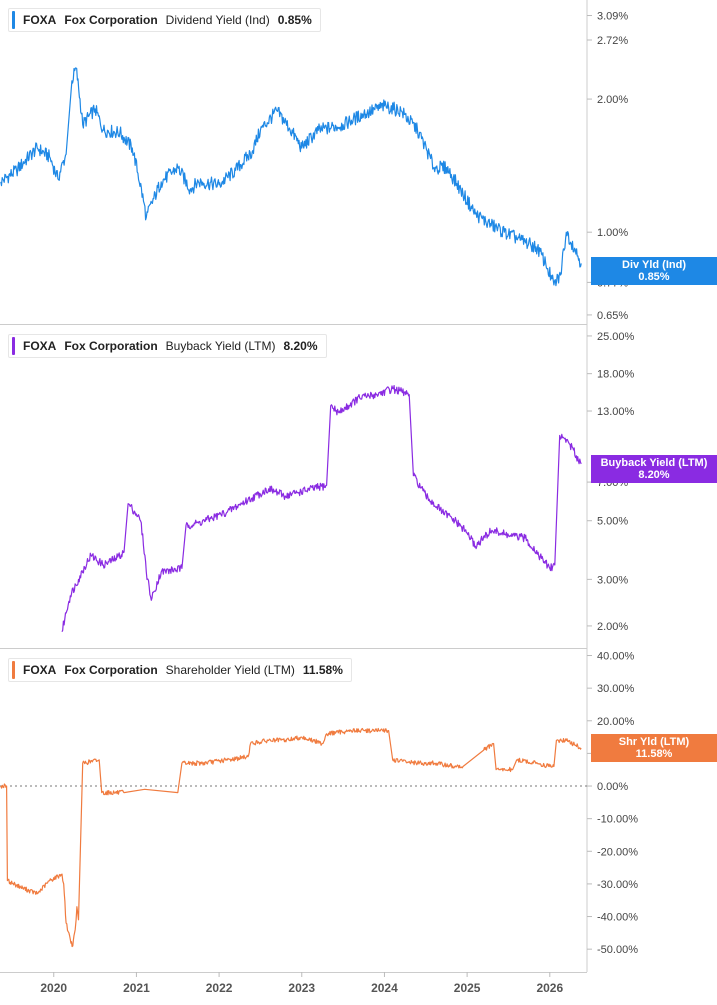 This screenshot has width=717, height=1005. What do you see at coordinates (612, 233) in the screenshot?
I see `y-tick-label: 1.00%` at bounding box center [612, 233].